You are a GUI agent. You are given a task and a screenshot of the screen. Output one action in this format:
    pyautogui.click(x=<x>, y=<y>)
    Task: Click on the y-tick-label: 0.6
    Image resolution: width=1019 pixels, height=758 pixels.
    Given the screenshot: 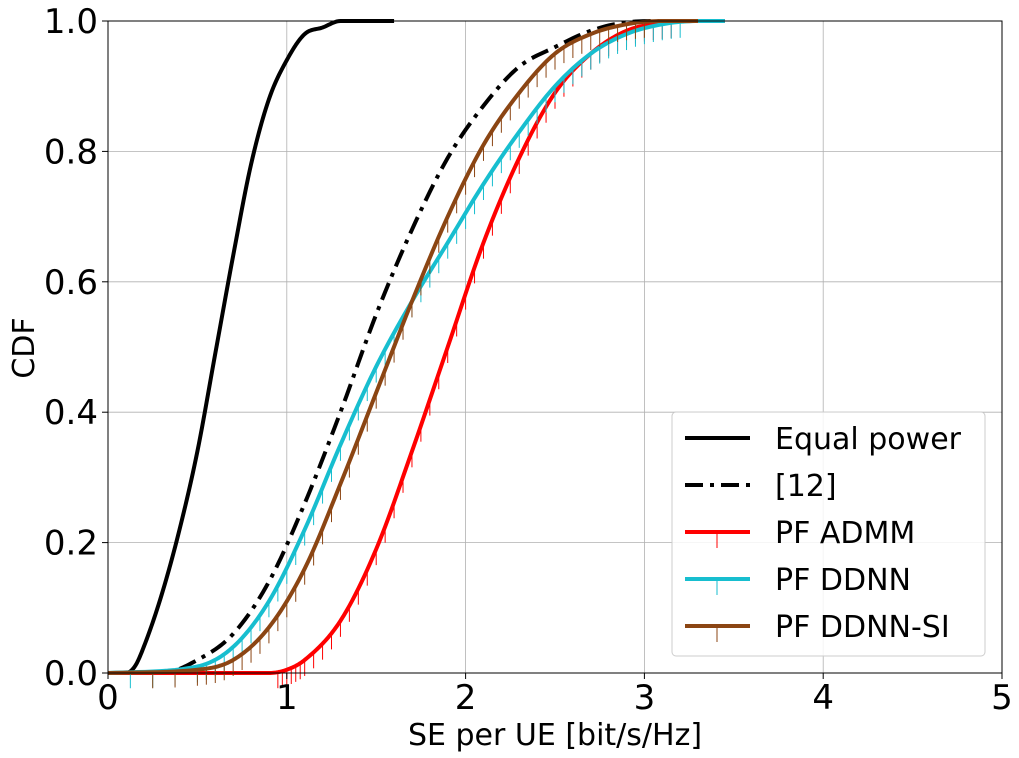 What is the action you would take?
    pyautogui.click(x=71, y=283)
    